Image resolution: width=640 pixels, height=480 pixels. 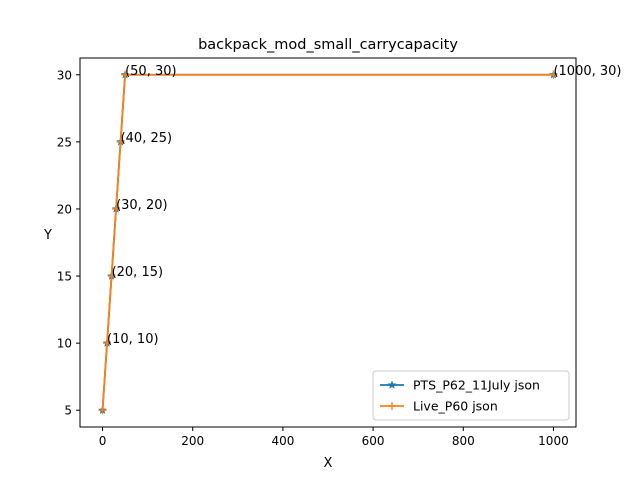 I want to click on y-tick-label: 25, so click(x=64, y=142).